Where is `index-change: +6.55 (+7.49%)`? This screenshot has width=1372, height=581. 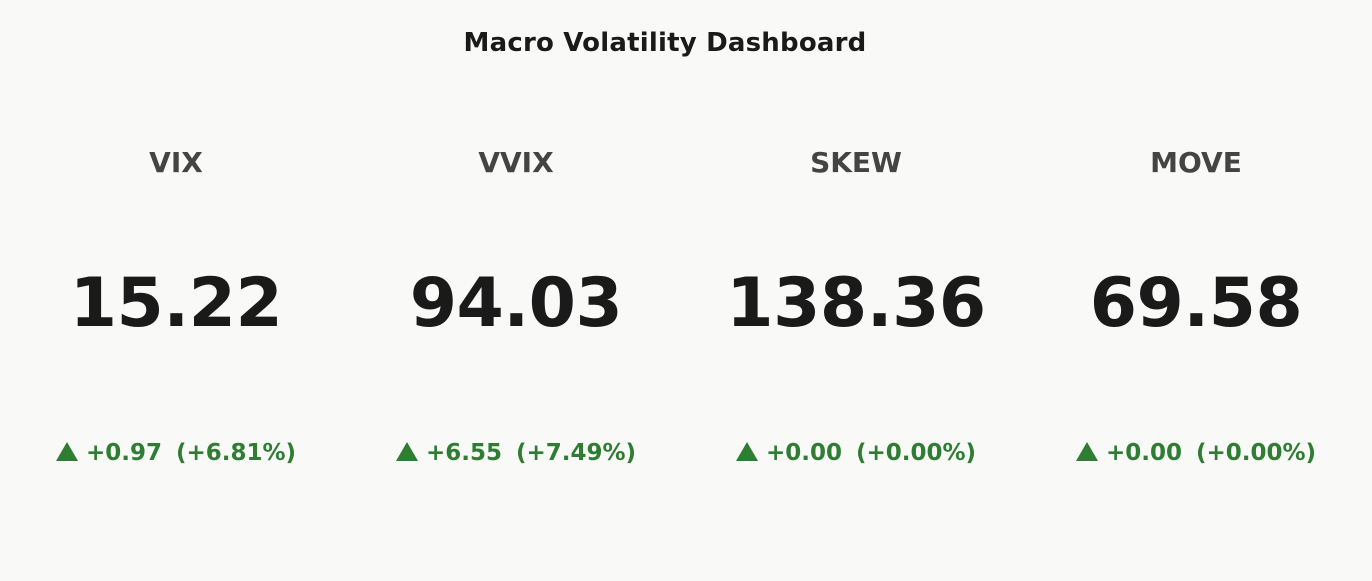 index-change: +6.55 (+7.49%) is located at coordinates (516, 453).